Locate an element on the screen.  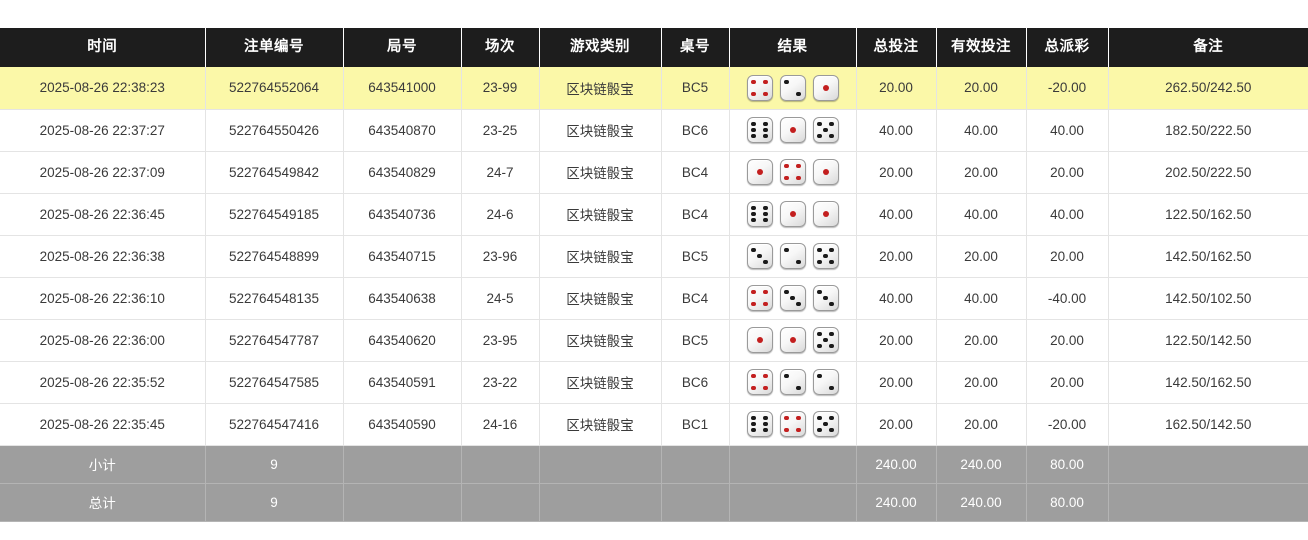
column-header-result: 结果 is located at coordinates (793, 47).